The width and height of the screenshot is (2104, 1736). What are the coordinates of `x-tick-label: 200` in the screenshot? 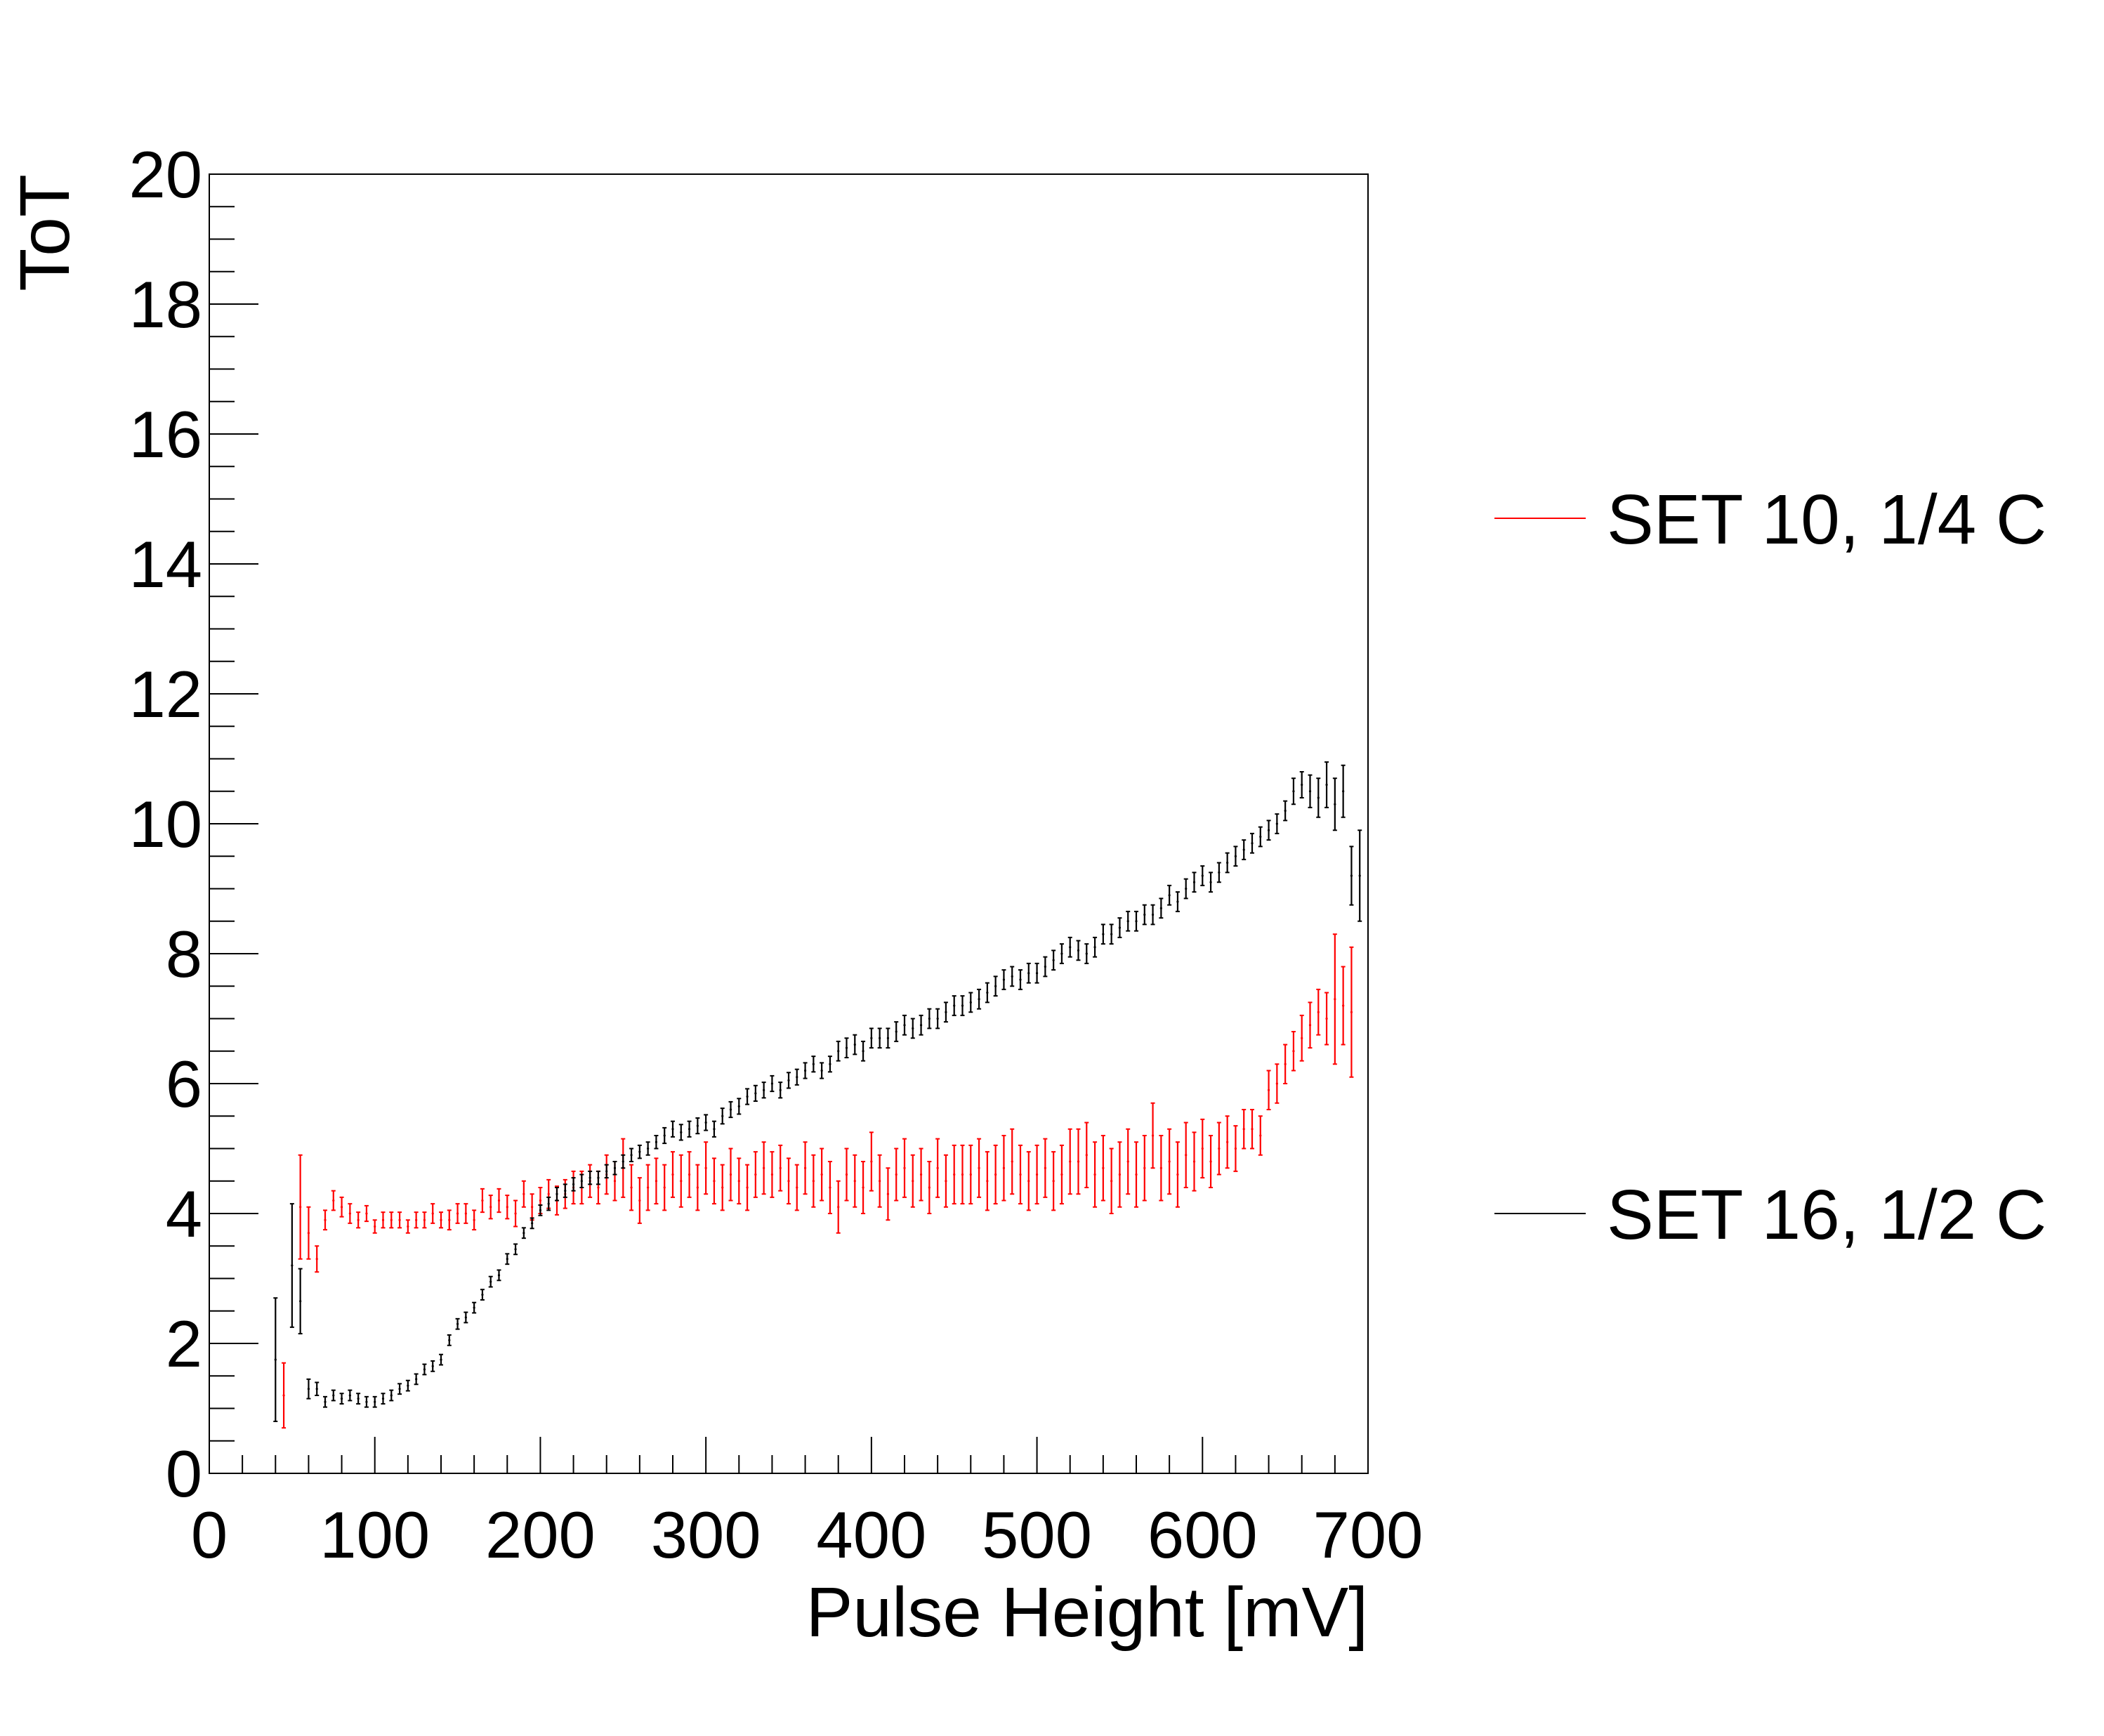 It's located at (540, 1535).